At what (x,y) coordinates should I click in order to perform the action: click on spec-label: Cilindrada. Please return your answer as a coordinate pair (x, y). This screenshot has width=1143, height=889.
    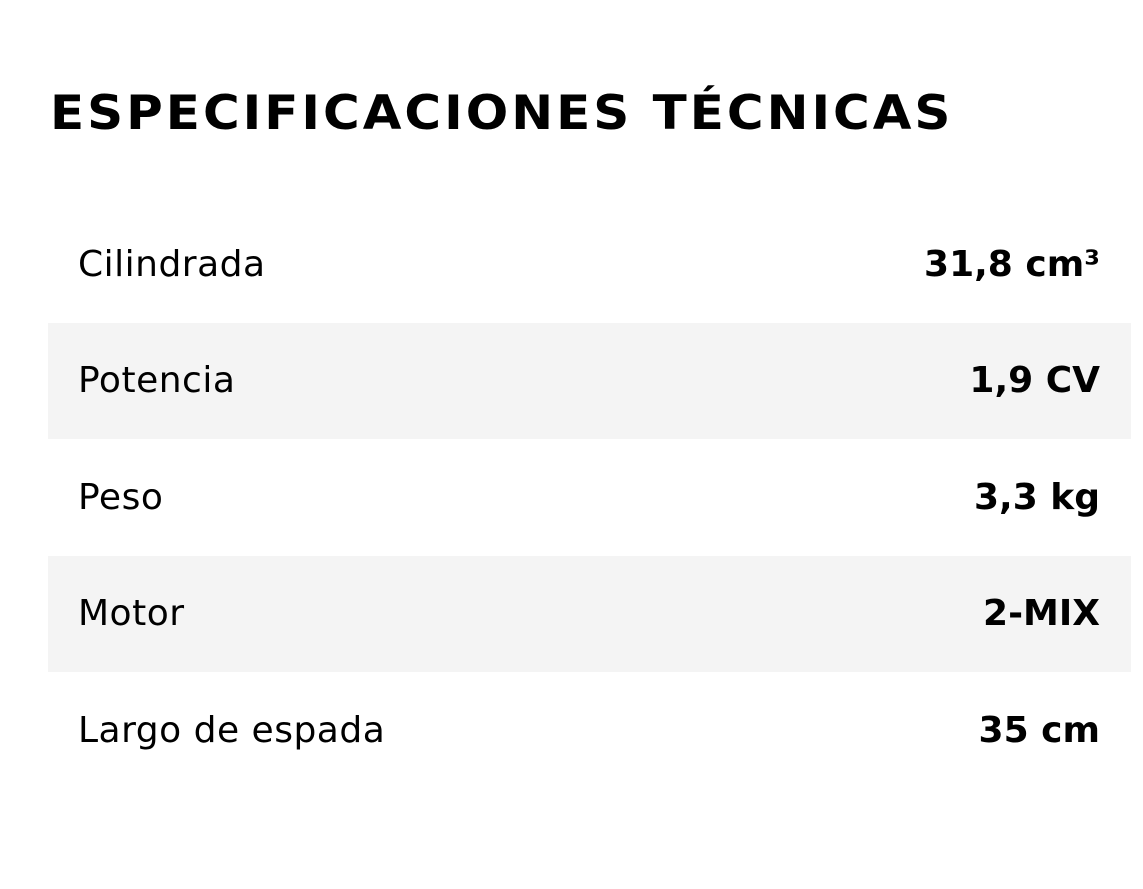
    Looking at the image, I should click on (172, 264).